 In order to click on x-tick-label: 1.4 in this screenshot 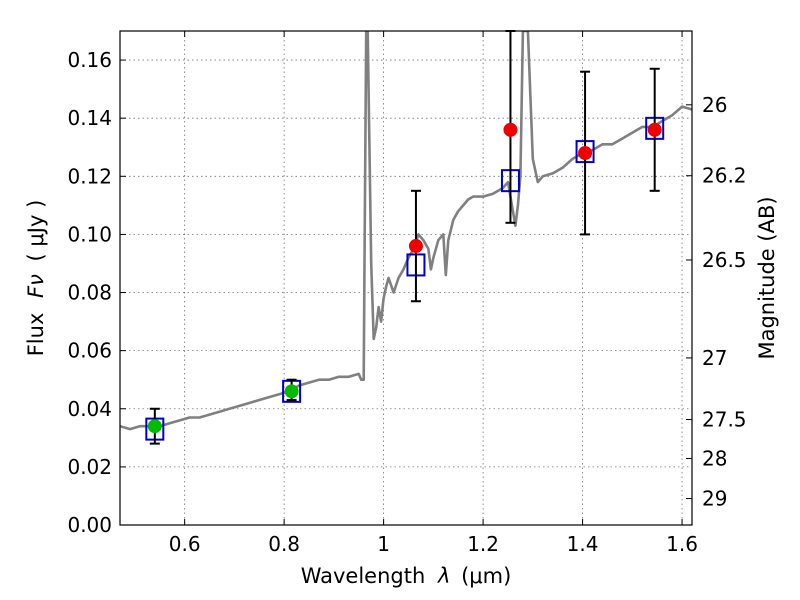, I will do `click(583, 544)`.